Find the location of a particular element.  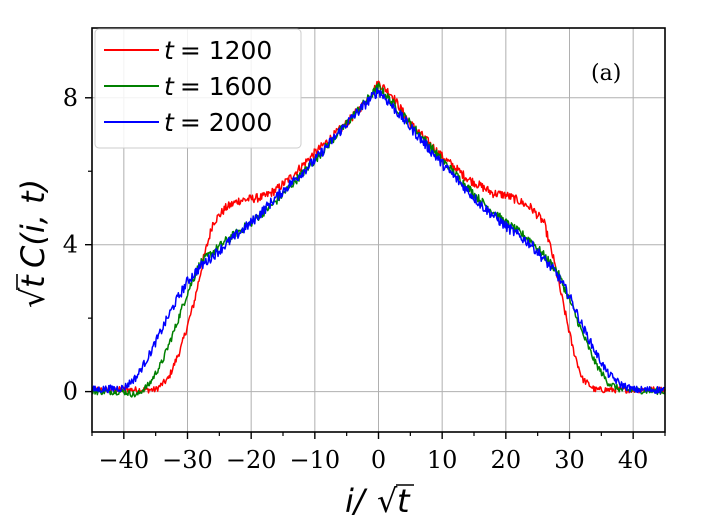

x-tick-label: −10 is located at coordinates (315, 460).